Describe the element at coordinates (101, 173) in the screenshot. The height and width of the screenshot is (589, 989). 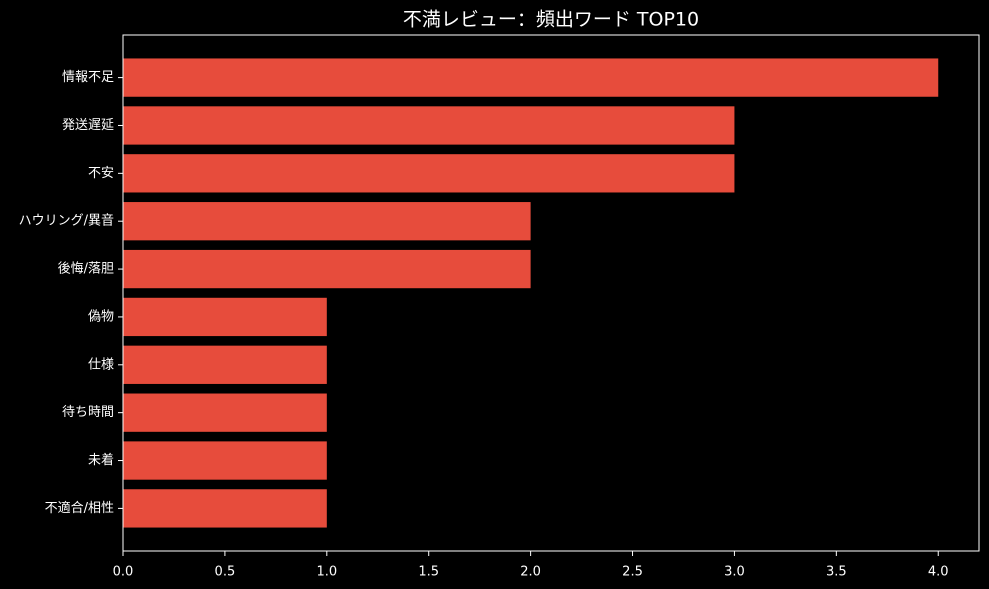
I see `y-tick-label: 不安` at that location.